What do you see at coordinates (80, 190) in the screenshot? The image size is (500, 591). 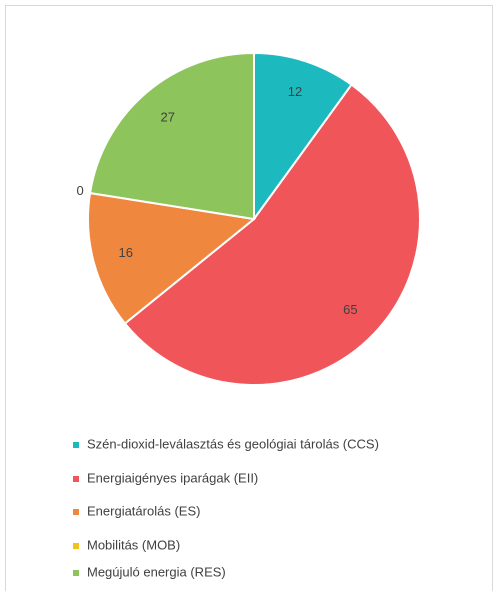 I see `data-label: 0` at bounding box center [80, 190].